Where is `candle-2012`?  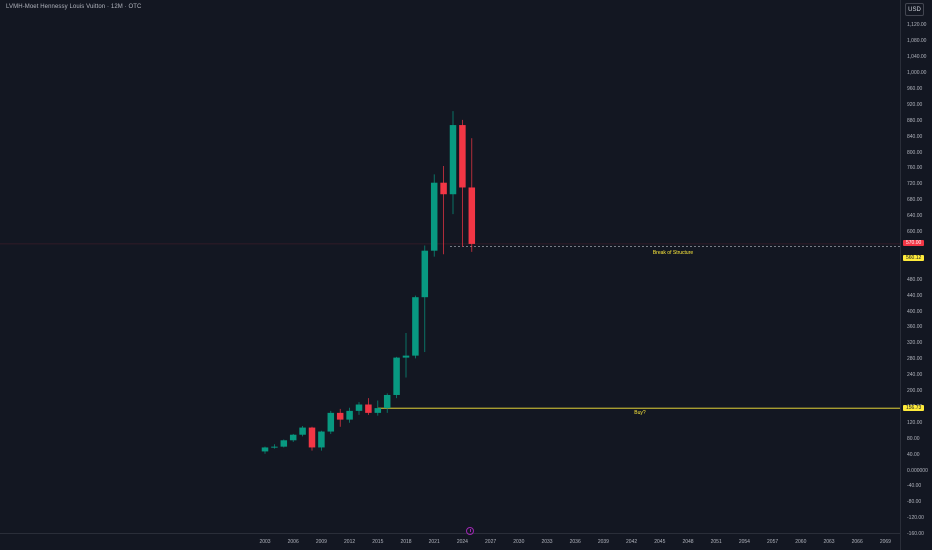 candle-2012 is located at coordinates (349, 415).